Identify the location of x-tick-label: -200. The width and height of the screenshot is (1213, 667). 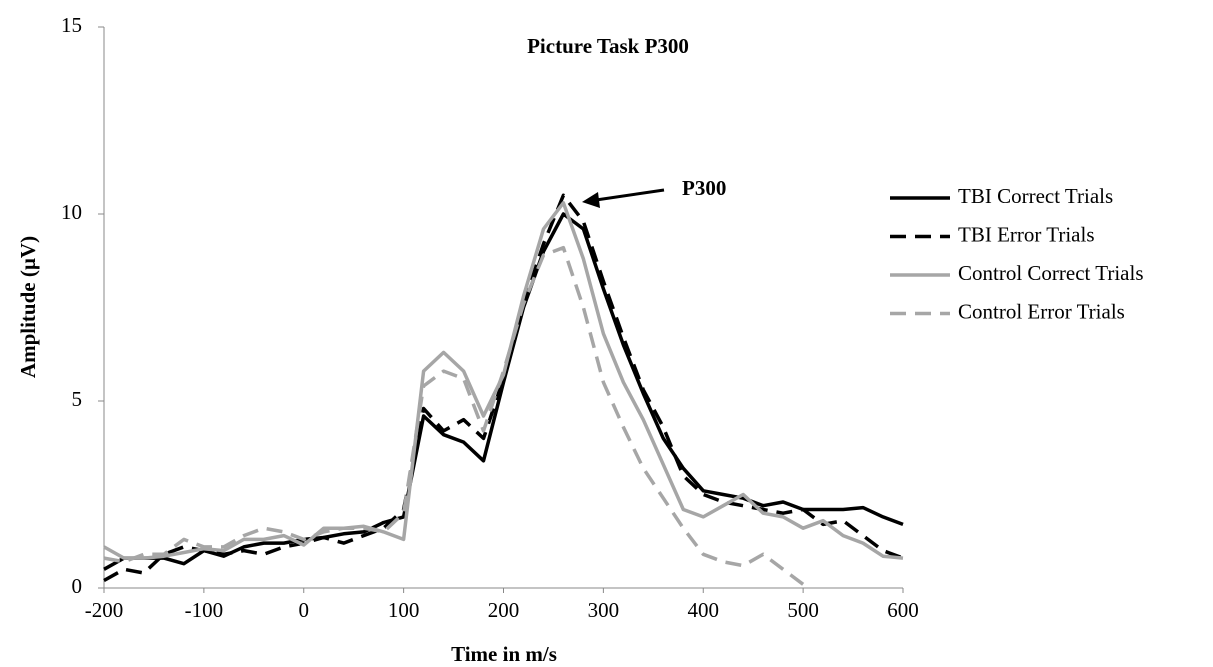
(104, 610).